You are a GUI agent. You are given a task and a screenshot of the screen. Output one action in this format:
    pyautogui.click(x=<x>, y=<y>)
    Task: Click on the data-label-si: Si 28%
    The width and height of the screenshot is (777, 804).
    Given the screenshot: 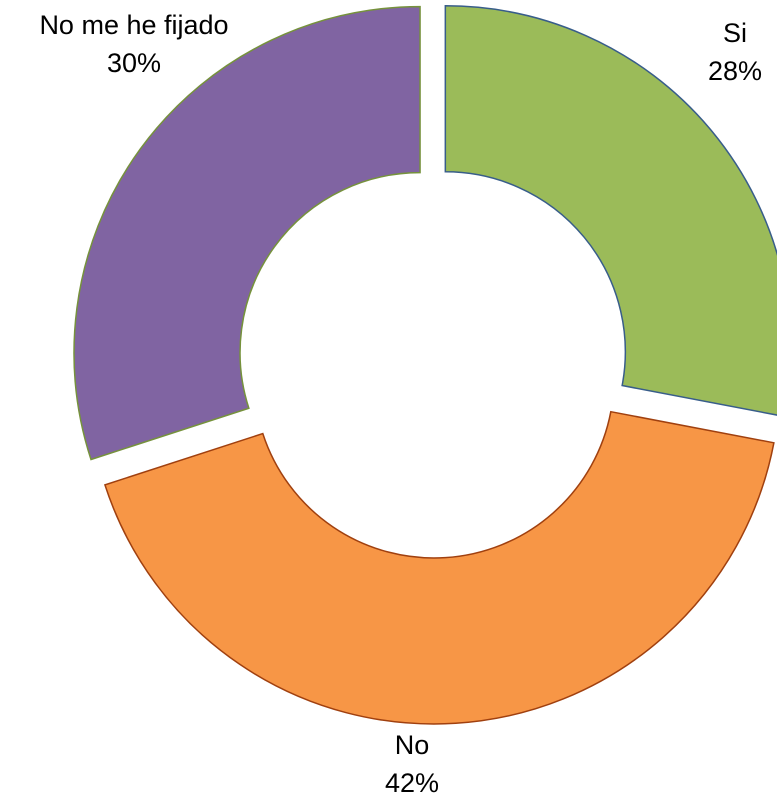 What is the action you would take?
    pyautogui.click(x=735, y=52)
    